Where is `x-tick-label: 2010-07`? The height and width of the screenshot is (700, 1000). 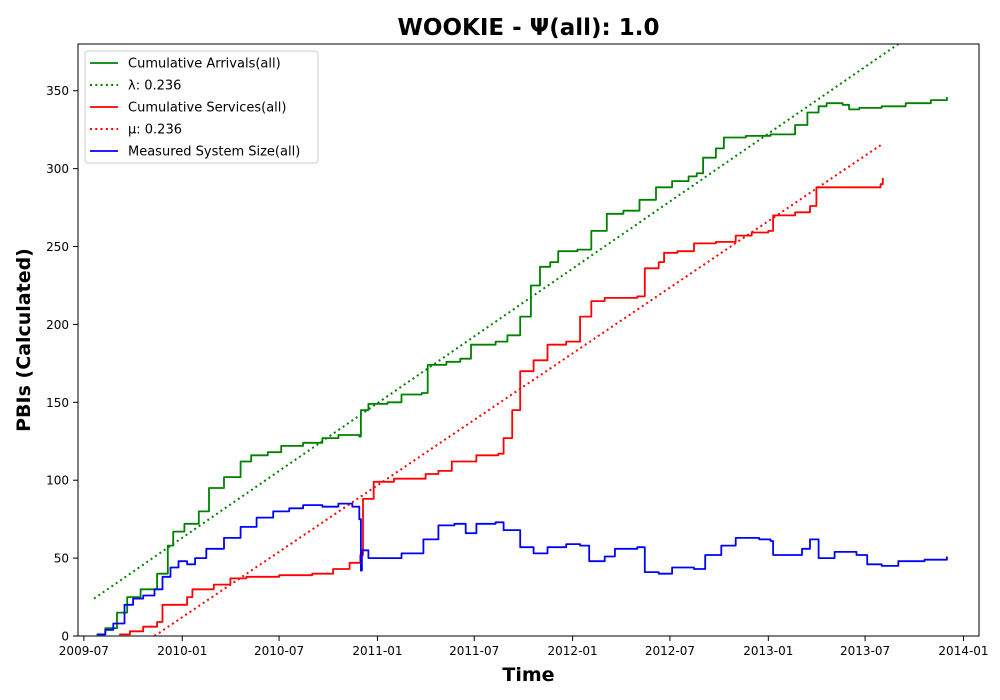 x-tick-label: 2010-07 is located at coordinates (279, 651).